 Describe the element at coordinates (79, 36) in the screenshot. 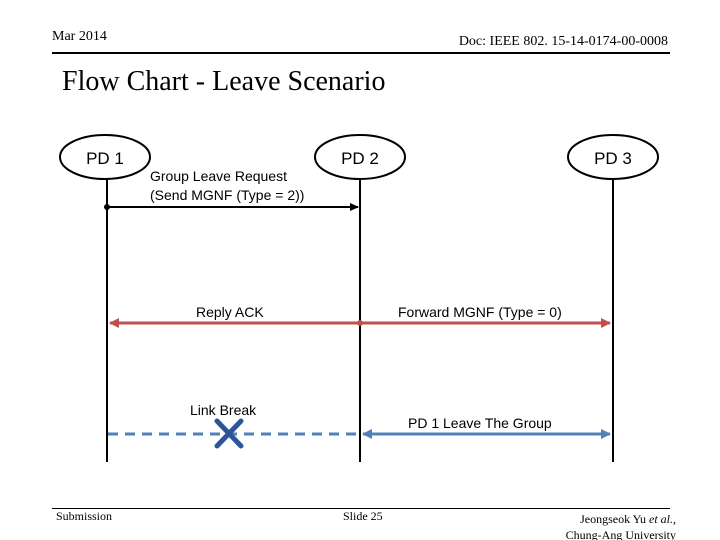

I see `header-date: Mar 2014` at that location.